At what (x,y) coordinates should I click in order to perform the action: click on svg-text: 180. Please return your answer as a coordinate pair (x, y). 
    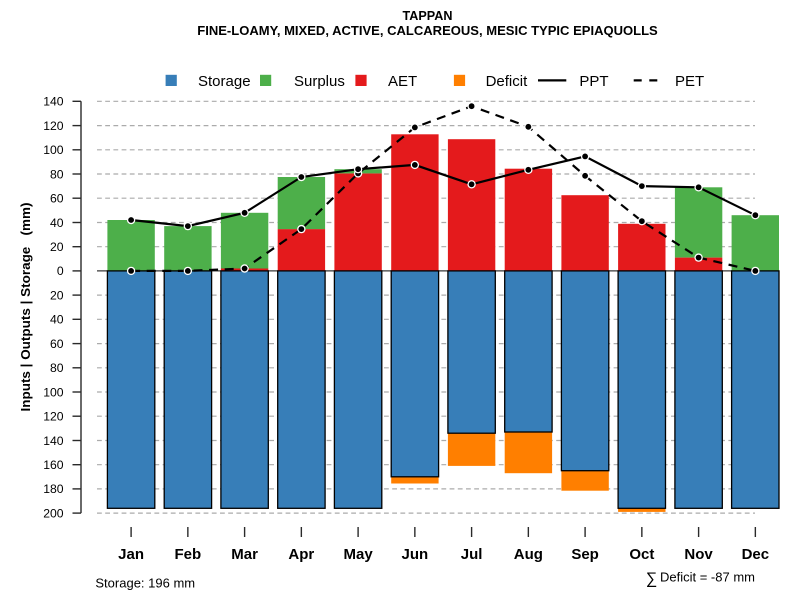
    Looking at the image, I should click on (53, 489).